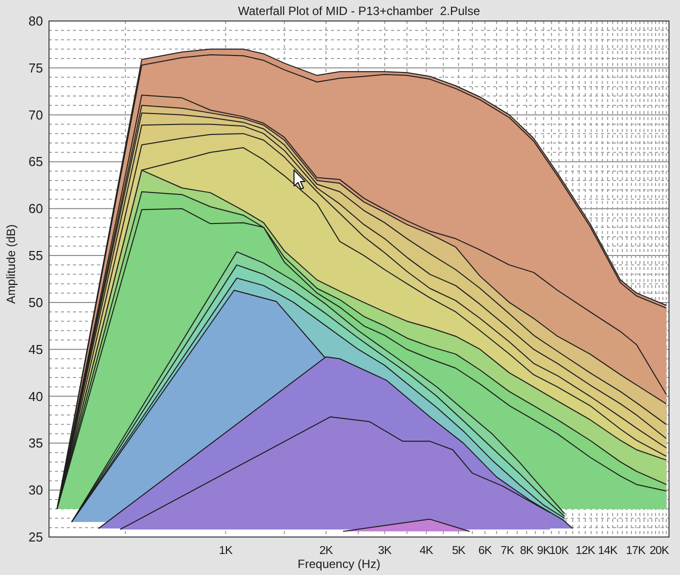 The image size is (680, 575). Describe the element at coordinates (559, 551) in the screenshot. I see `x-tick-label: 10K` at that location.